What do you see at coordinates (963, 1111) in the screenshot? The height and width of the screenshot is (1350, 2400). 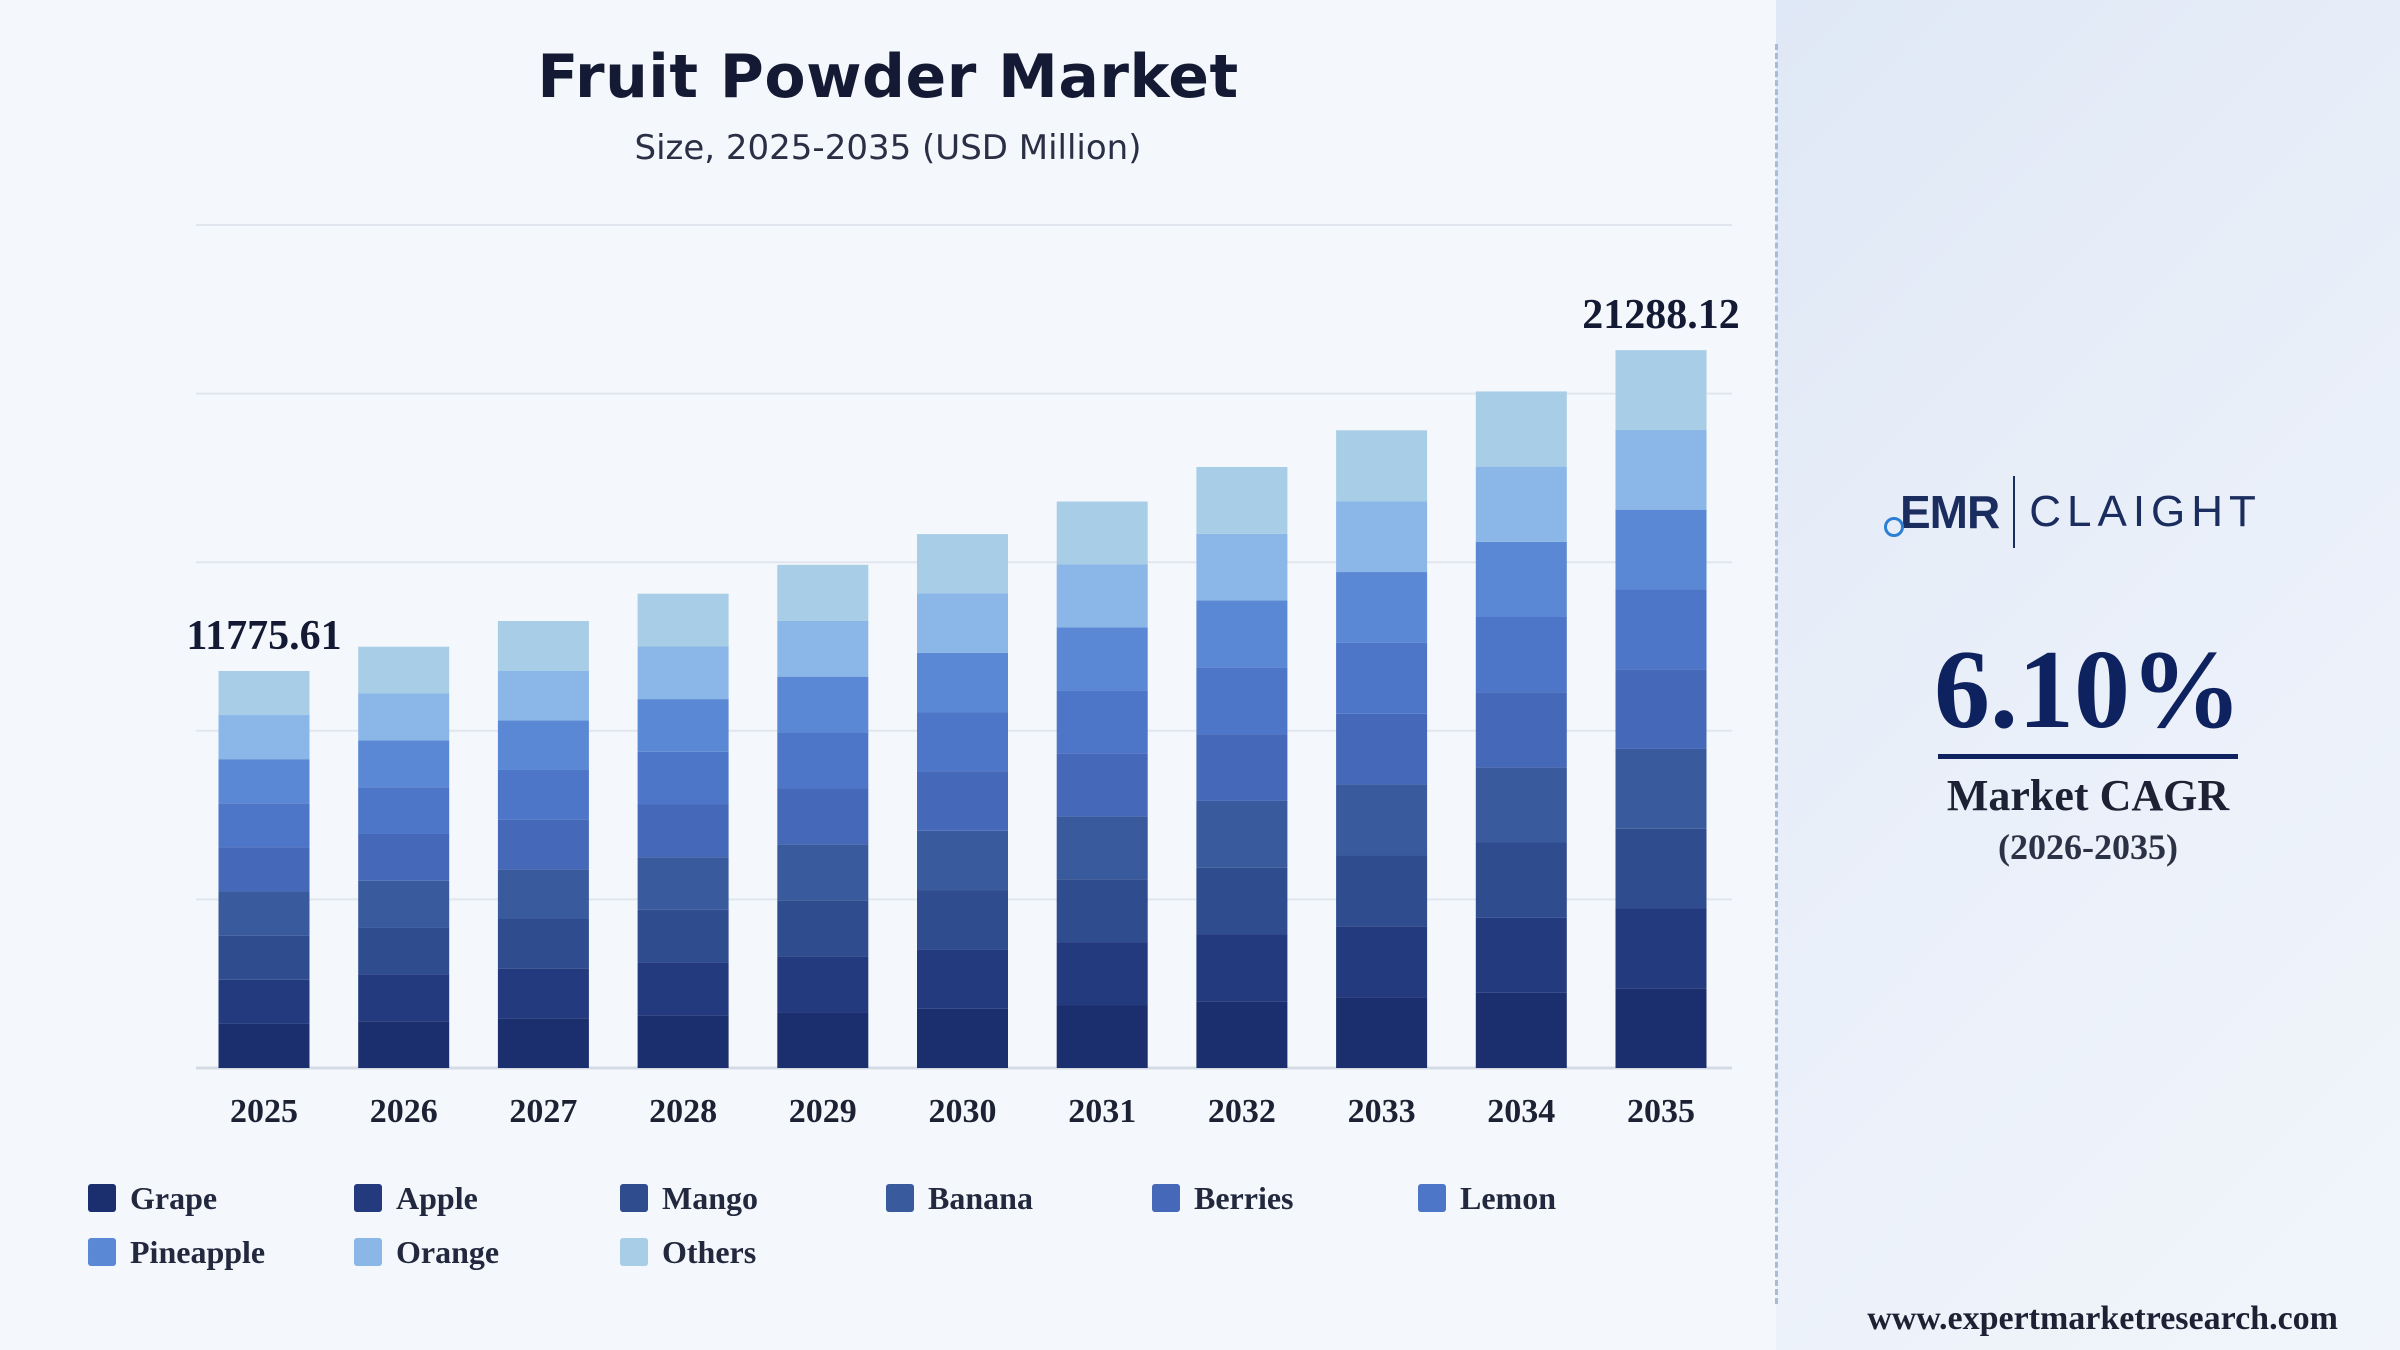 I see `x-tick-label: 2030` at bounding box center [963, 1111].